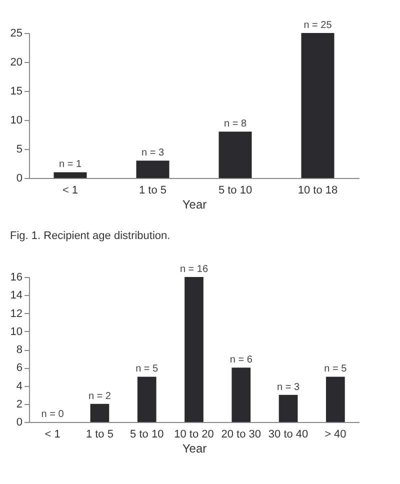 This screenshot has height=484, width=400. Describe the element at coordinates (16, 62) in the screenshot. I see `y-tick-label: 20` at that location.